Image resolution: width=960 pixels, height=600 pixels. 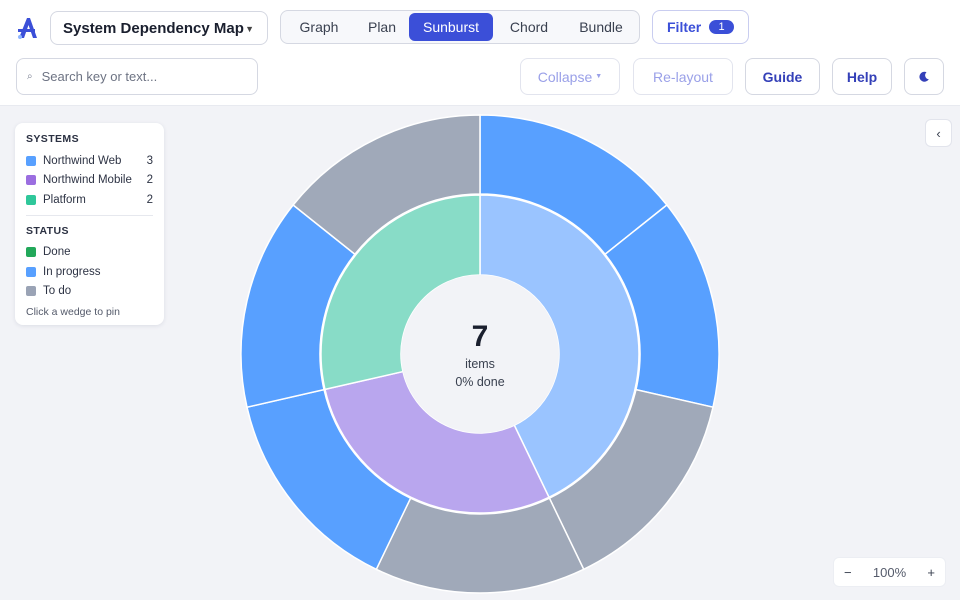 I want to click on tab-chord: Chord, so click(x=529, y=27).